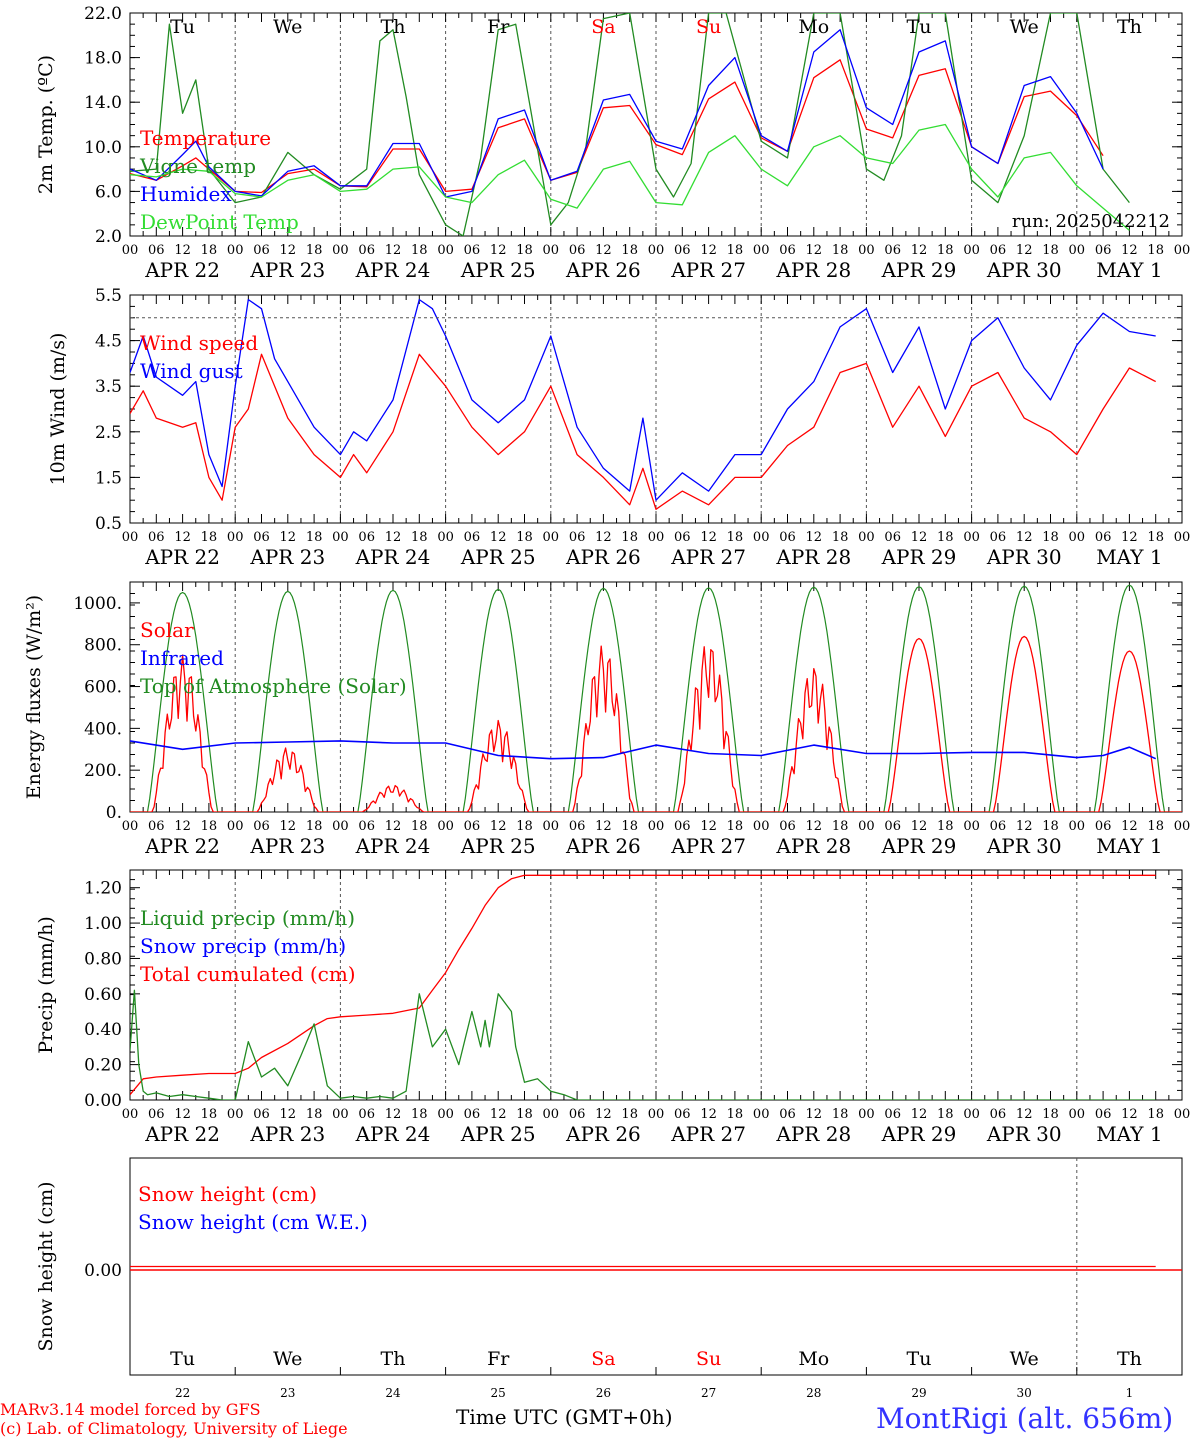  Describe the element at coordinates (219, 222) in the screenshot. I see `legend-entry: DewPoint Temp` at that location.